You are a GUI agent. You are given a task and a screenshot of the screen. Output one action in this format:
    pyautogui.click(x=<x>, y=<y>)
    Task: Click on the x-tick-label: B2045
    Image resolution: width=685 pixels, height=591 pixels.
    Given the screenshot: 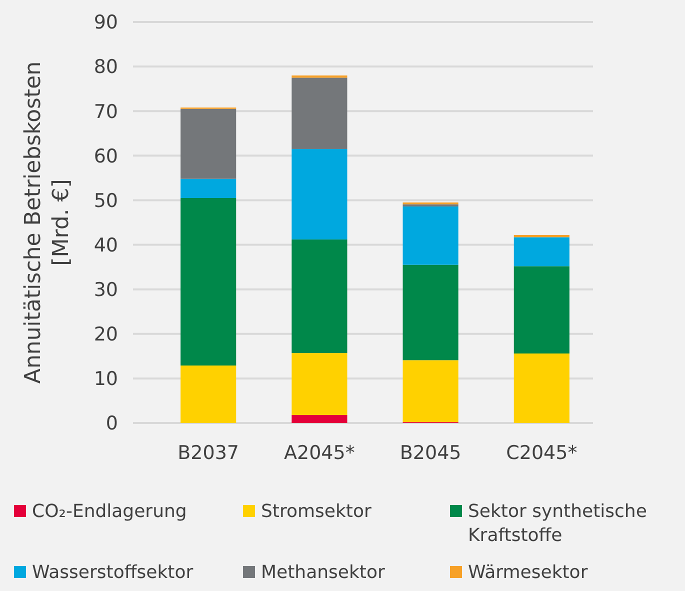 What is the action you would take?
    pyautogui.click(x=431, y=453)
    